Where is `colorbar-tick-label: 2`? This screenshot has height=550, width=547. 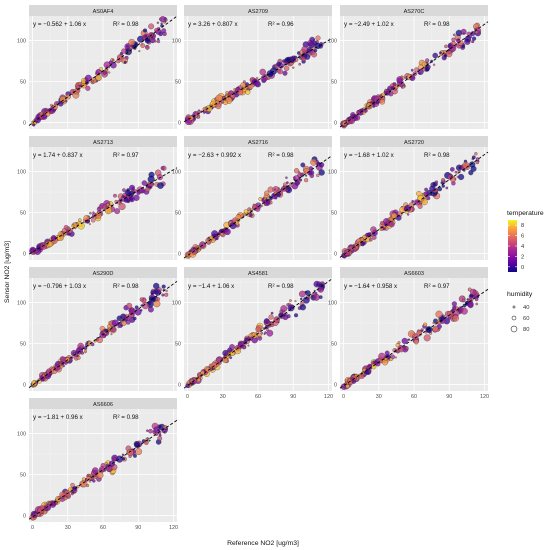
colorbar-tick-label: 2 is located at coordinates (522, 257).